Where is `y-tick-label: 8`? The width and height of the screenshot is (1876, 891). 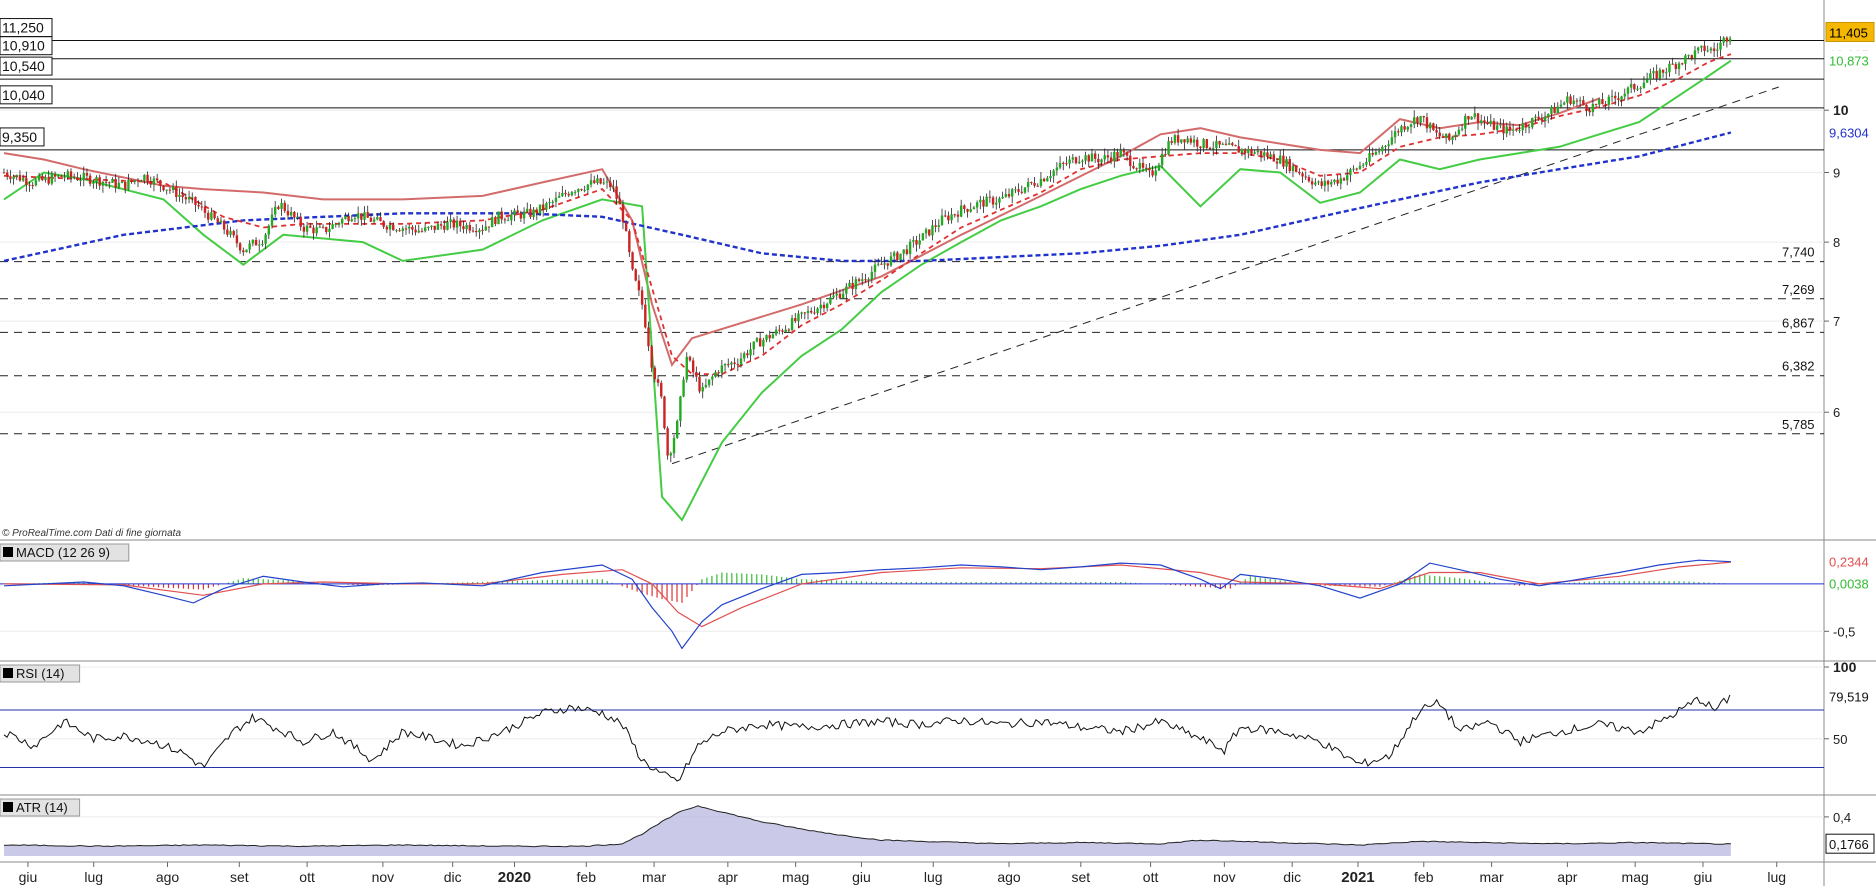
y-tick-label: 8 is located at coordinates (1836, 242).